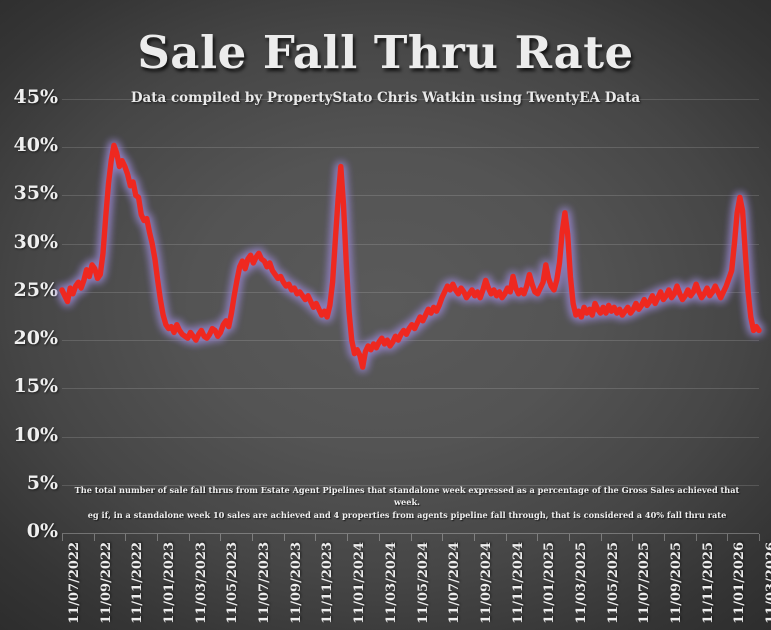  What do you see at coordinates (36, 145) in the screenshot?
I see `y-axis-tick-label: 40%` at bounding box center [36, 145].